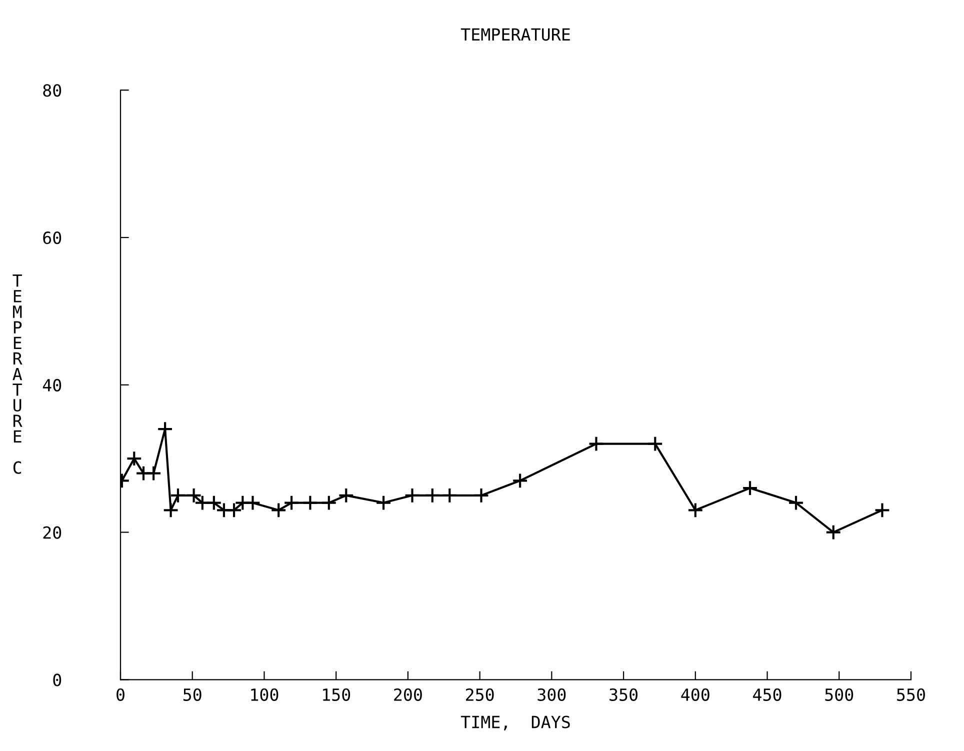 The height and width of the screenshot is (751, 964). I want to click on x-tick-label: 500, so click(839, 694).